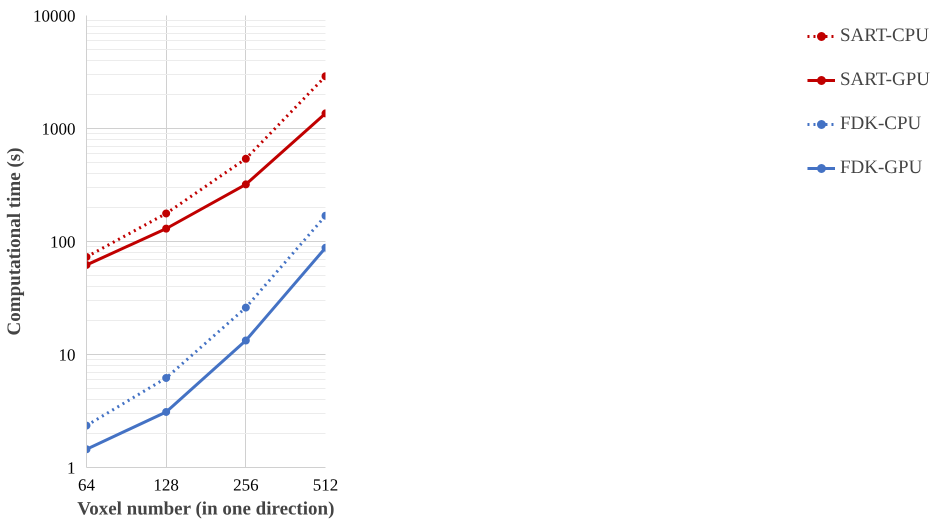 Image resolution: width=945 pixels, height=527 pixels. Describe the element at coordinates (63, 242) in the screenshot. I see `y-tick-label: 100` at that location.